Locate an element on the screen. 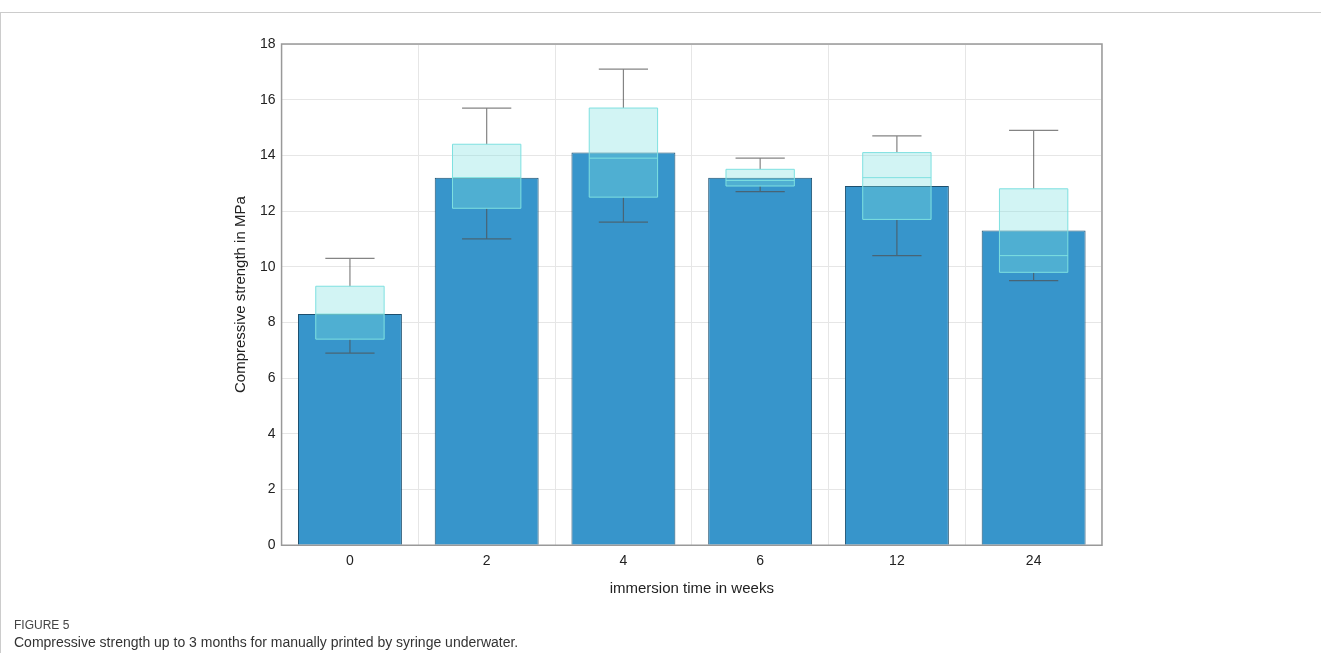 The height and width of the screenshot is (672, 1322). y-tick-label: 14 is located at coordinates (267, 154).